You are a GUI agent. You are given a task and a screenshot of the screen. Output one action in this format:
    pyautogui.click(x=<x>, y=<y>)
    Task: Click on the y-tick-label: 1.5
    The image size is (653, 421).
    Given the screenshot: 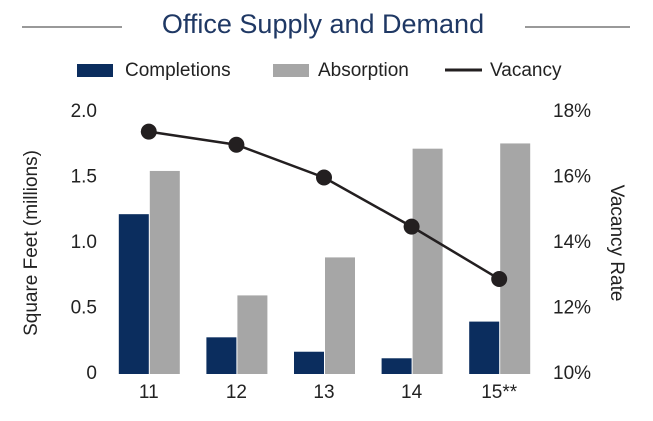 What is the action you would take?
    pyautogui.click(x=84, y=177)
    